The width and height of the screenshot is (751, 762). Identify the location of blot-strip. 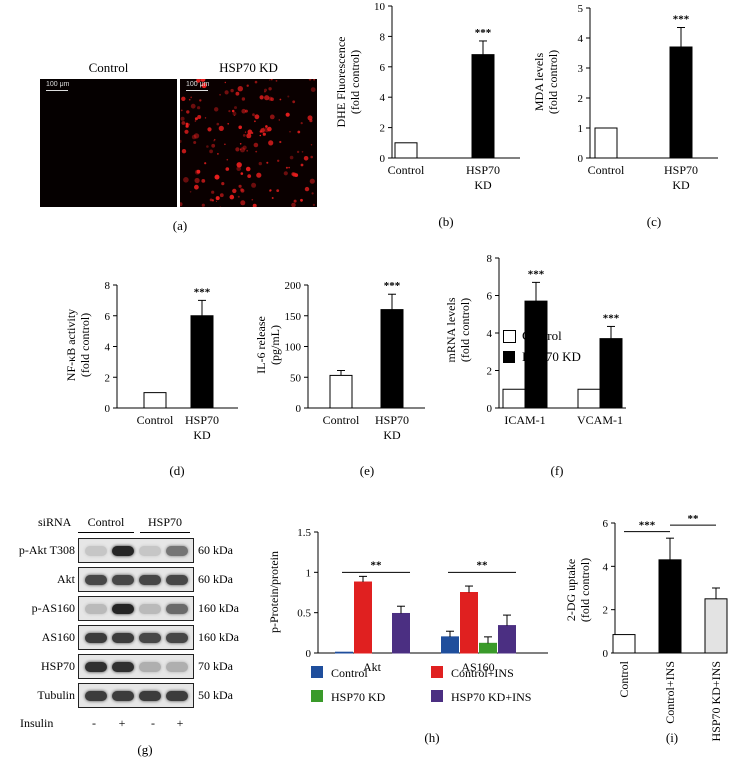
(136, 637).